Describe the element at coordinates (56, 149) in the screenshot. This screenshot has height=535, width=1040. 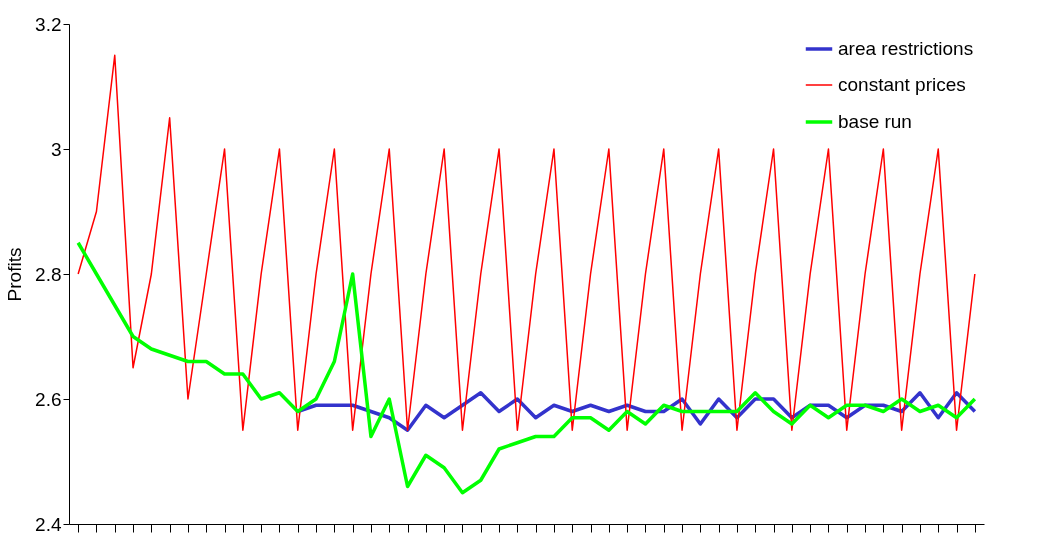
I see `y-tick-label: 3` at that location.